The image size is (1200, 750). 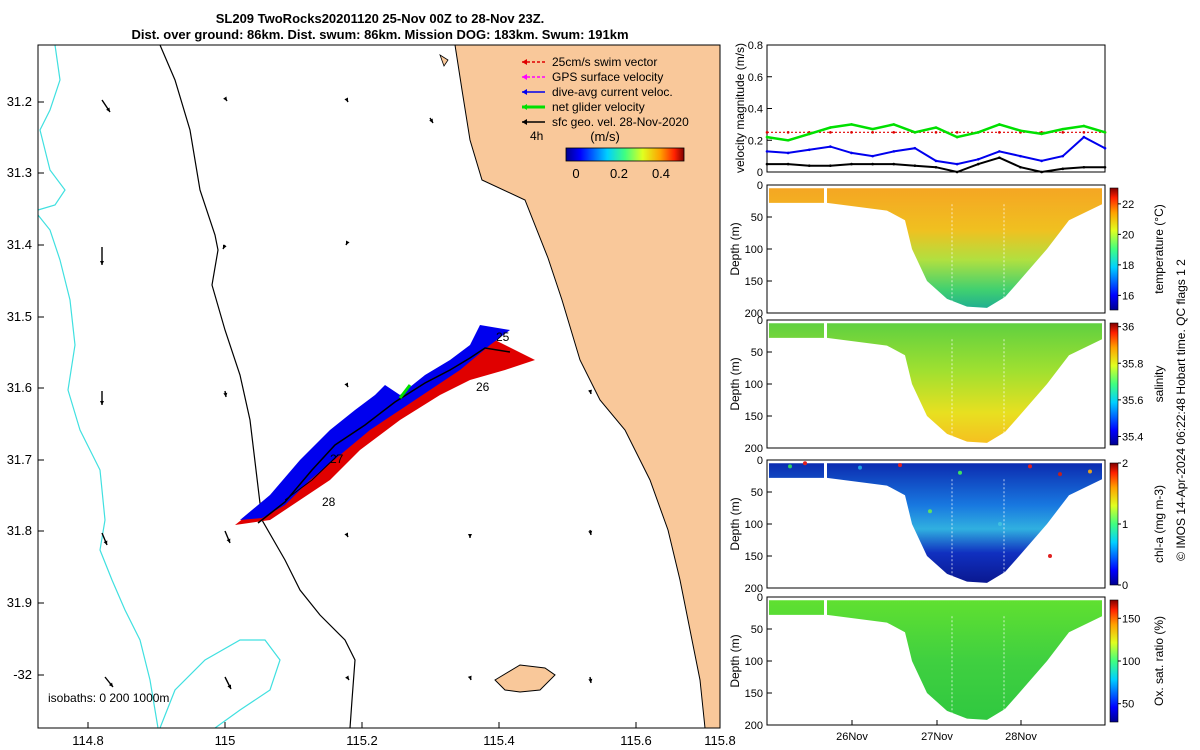 I want to click on speed-colorbar-tick-label: 0.4, so click(x=661, y=173).